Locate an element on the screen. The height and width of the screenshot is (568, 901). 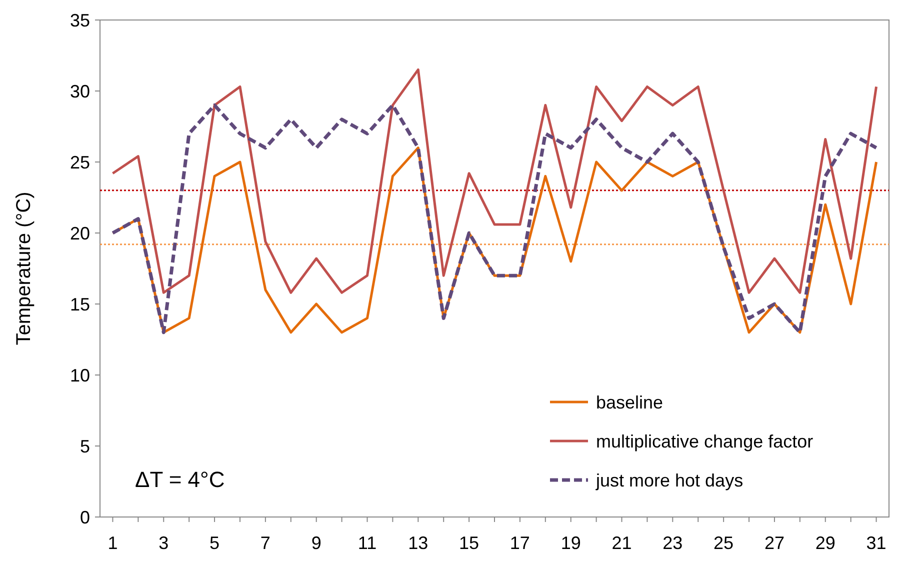
y-axis-title: Temperature (°C) is located at coordinates (24, 269).